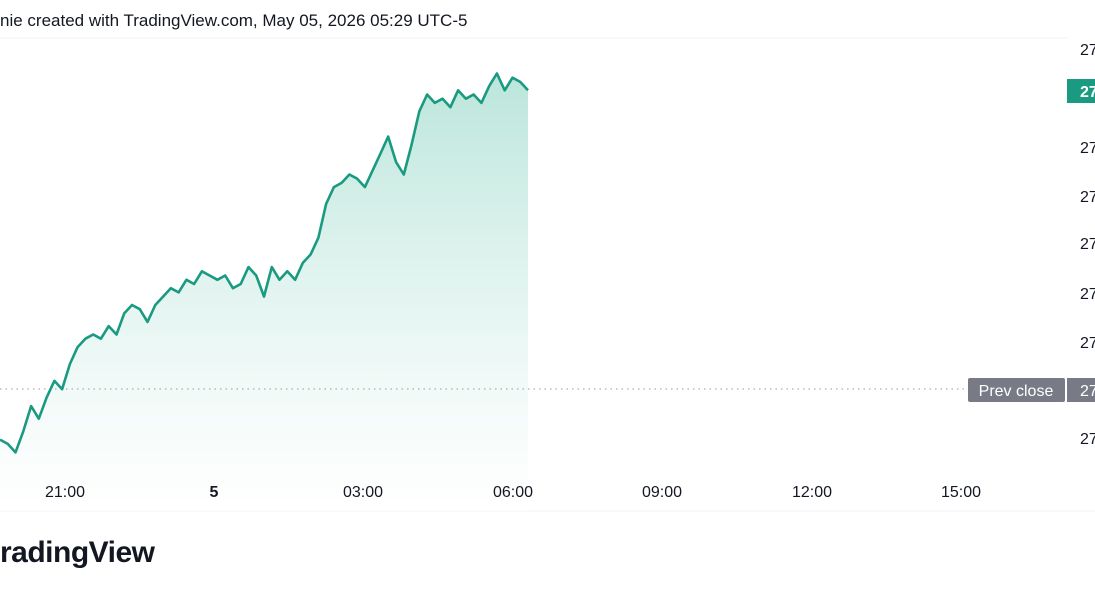  What do you see at coordinates (961, 492) in the screenshot?
I see `x-tick-label: 15:00` at bounding box center [961, 492].